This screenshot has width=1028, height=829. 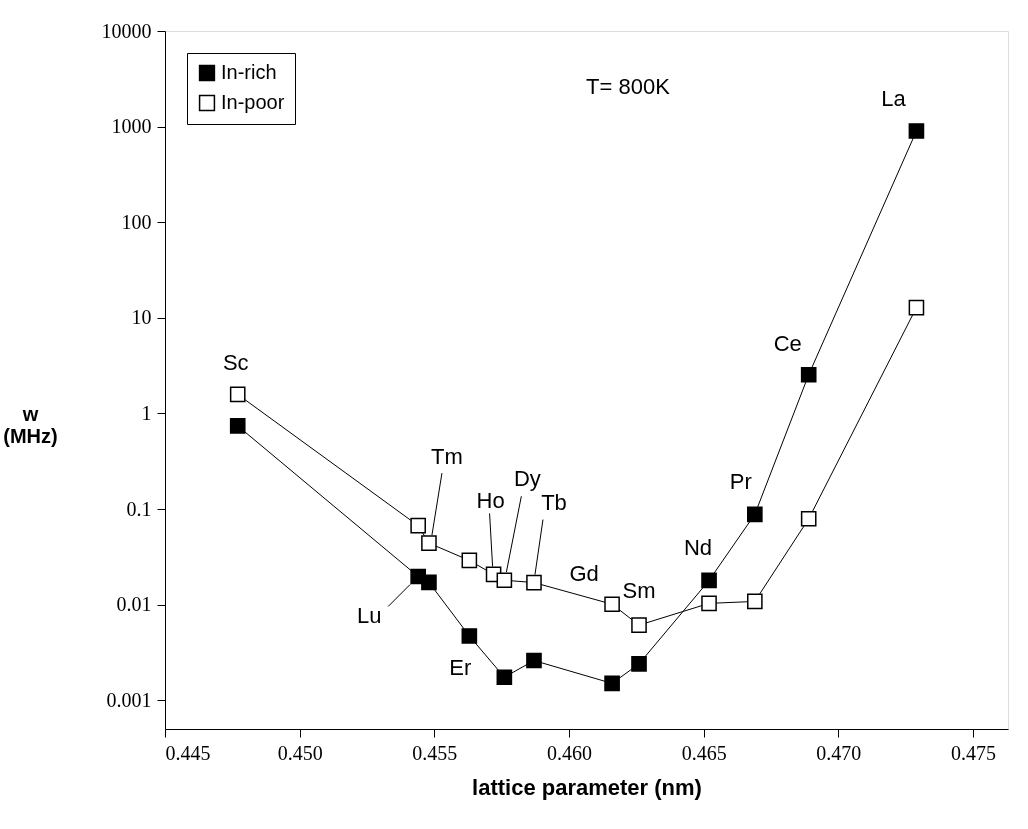 What do you see at coordinates (435, 752) in the screenshot?
I see `x-tick-label: 0.455` at bounding box center [435, 752].